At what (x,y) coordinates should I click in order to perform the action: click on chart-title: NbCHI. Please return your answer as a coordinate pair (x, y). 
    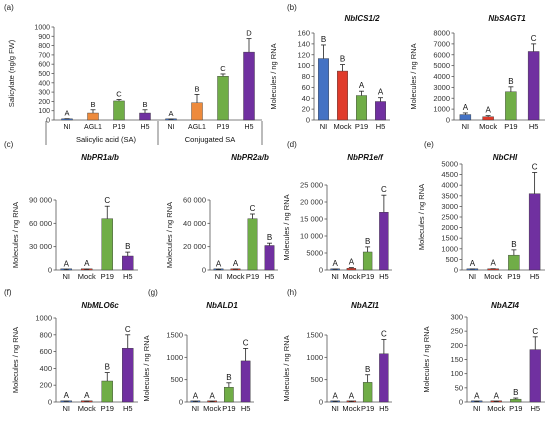
    Looking at the image, I should click on (505, 157).